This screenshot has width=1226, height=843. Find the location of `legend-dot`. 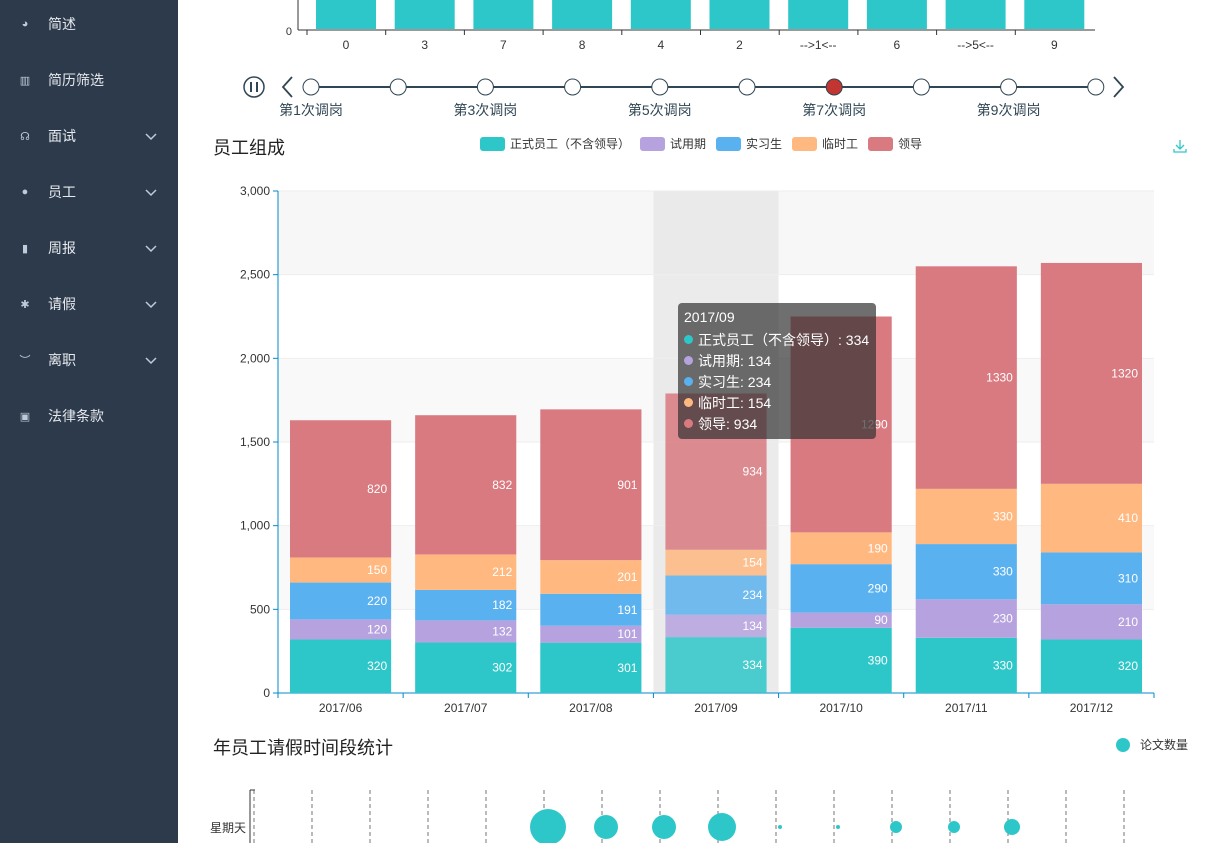

legend-dot is located at coordinates (1123, 744).